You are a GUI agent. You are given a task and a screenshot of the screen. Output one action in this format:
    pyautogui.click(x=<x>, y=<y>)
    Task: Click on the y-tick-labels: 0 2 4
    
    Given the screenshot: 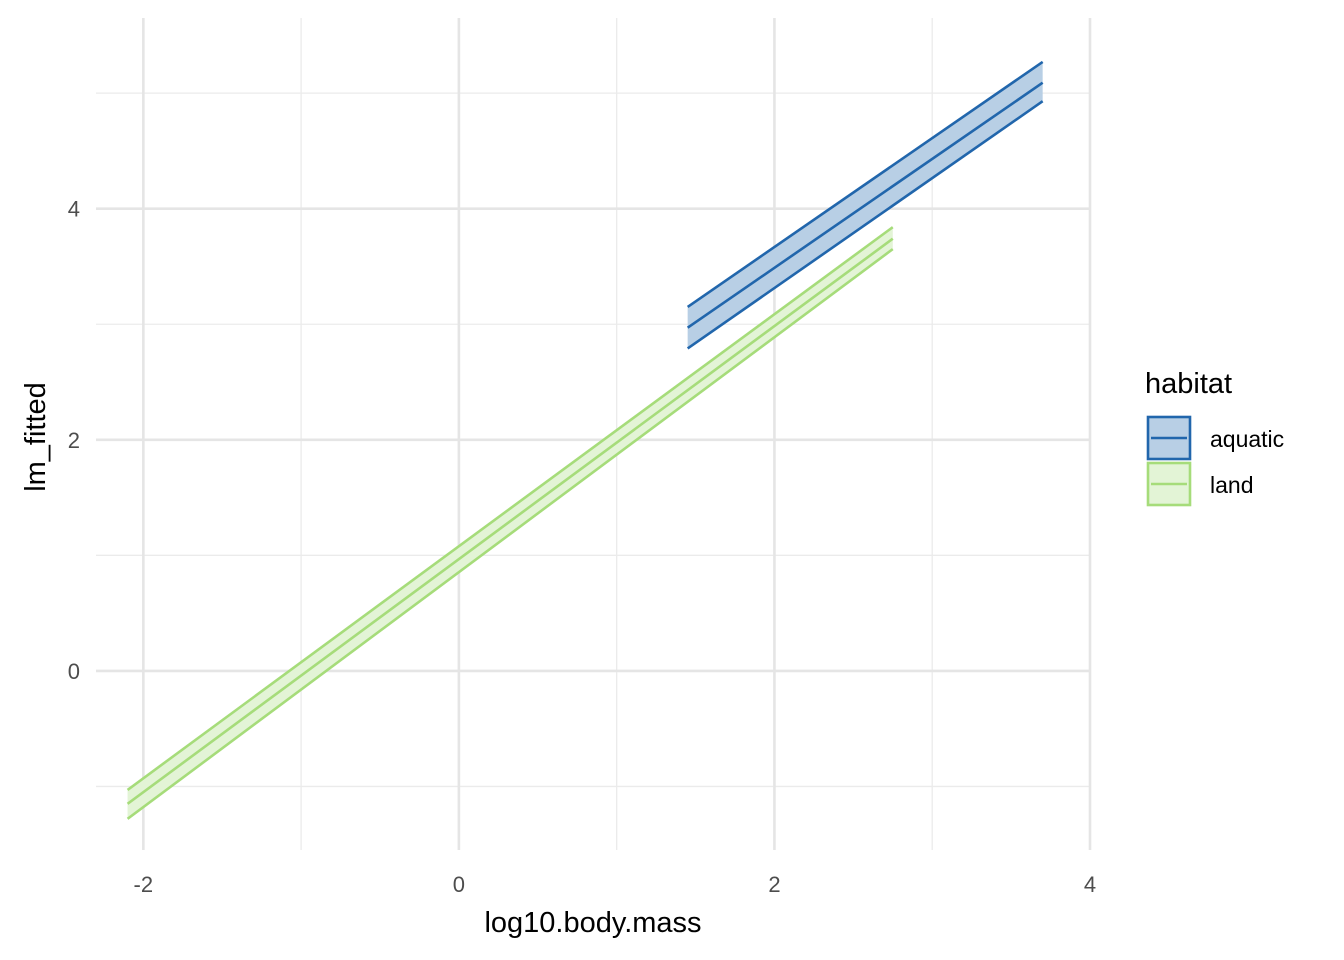 What is the action you would take?
    pyautogui.click(x=74, y=440)
    